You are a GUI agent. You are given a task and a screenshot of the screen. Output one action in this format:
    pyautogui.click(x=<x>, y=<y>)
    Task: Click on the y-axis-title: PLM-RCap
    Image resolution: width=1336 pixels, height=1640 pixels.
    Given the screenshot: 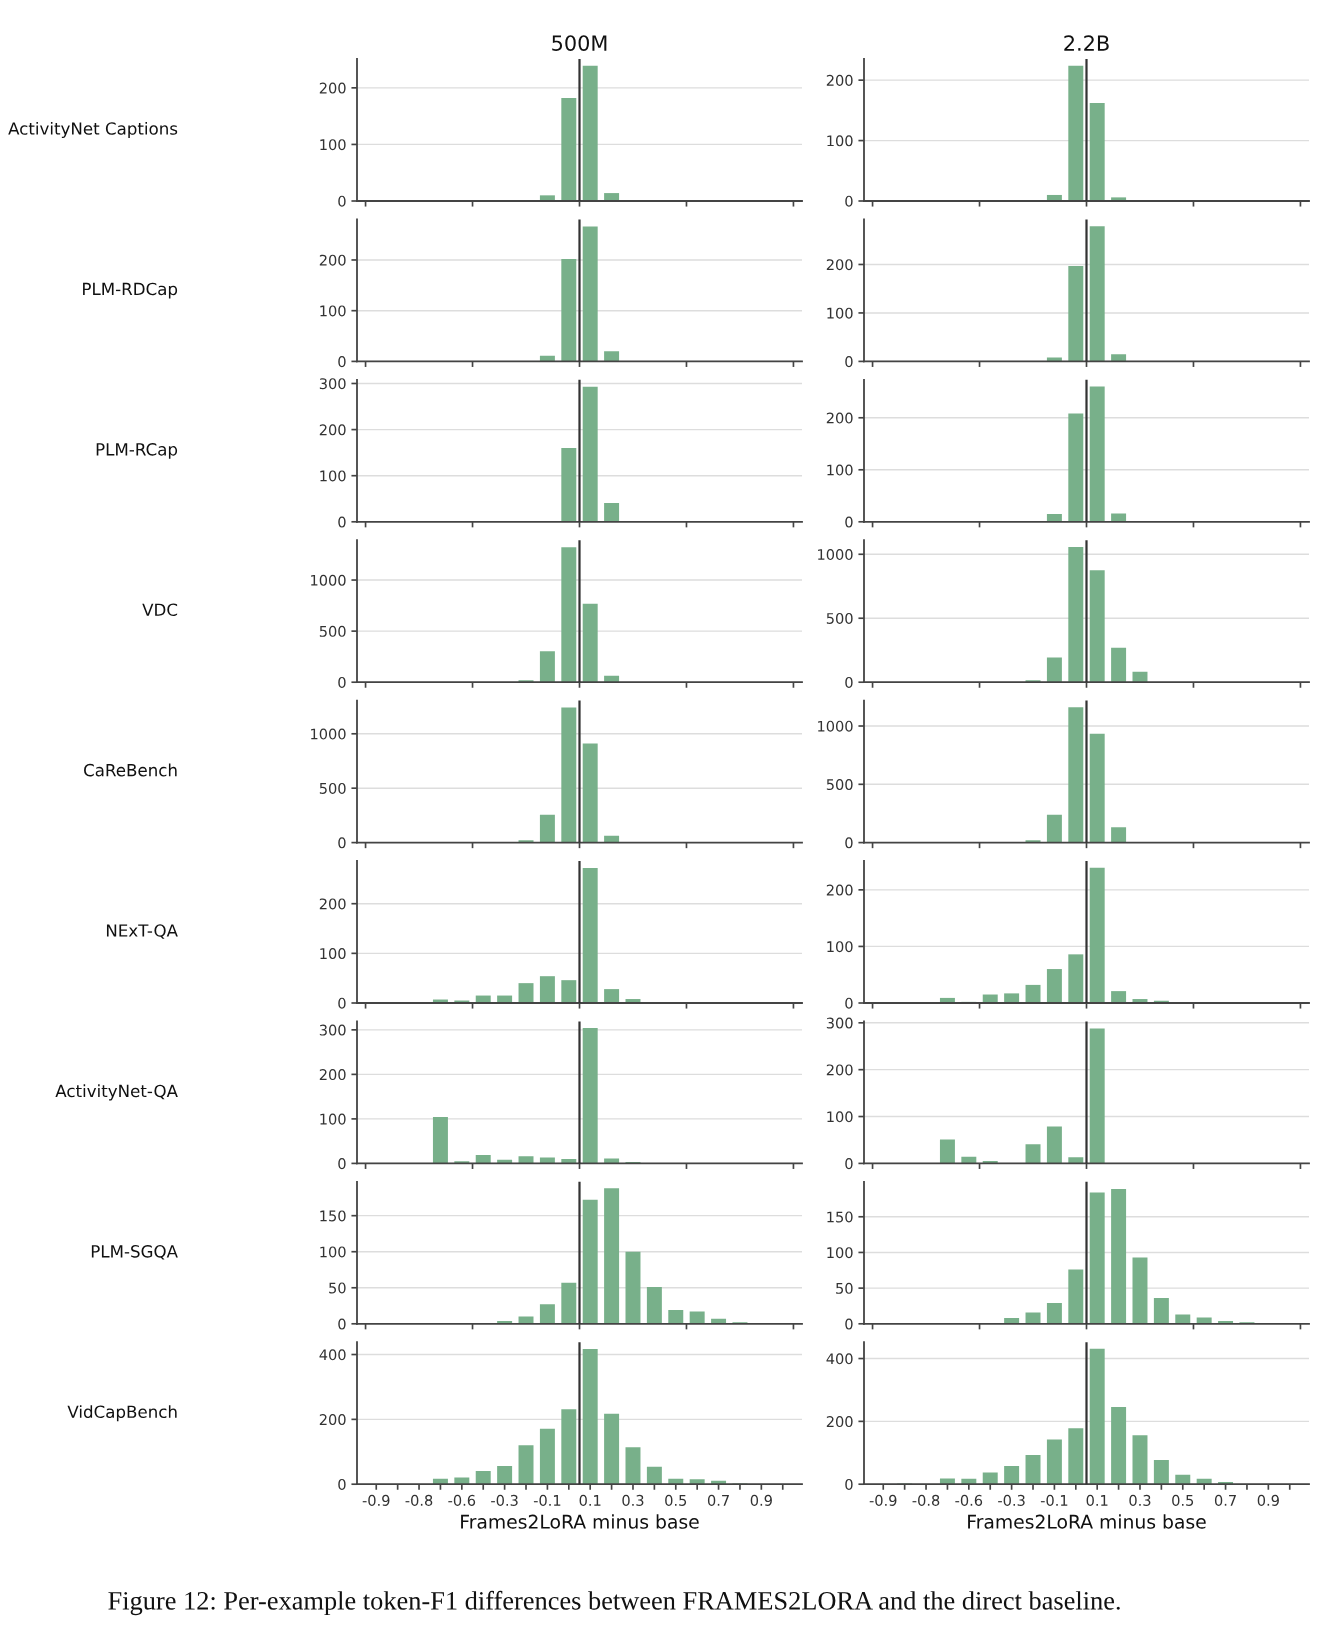 What is the action you would take?
    pyautogui.click(x=137, y=451)
    